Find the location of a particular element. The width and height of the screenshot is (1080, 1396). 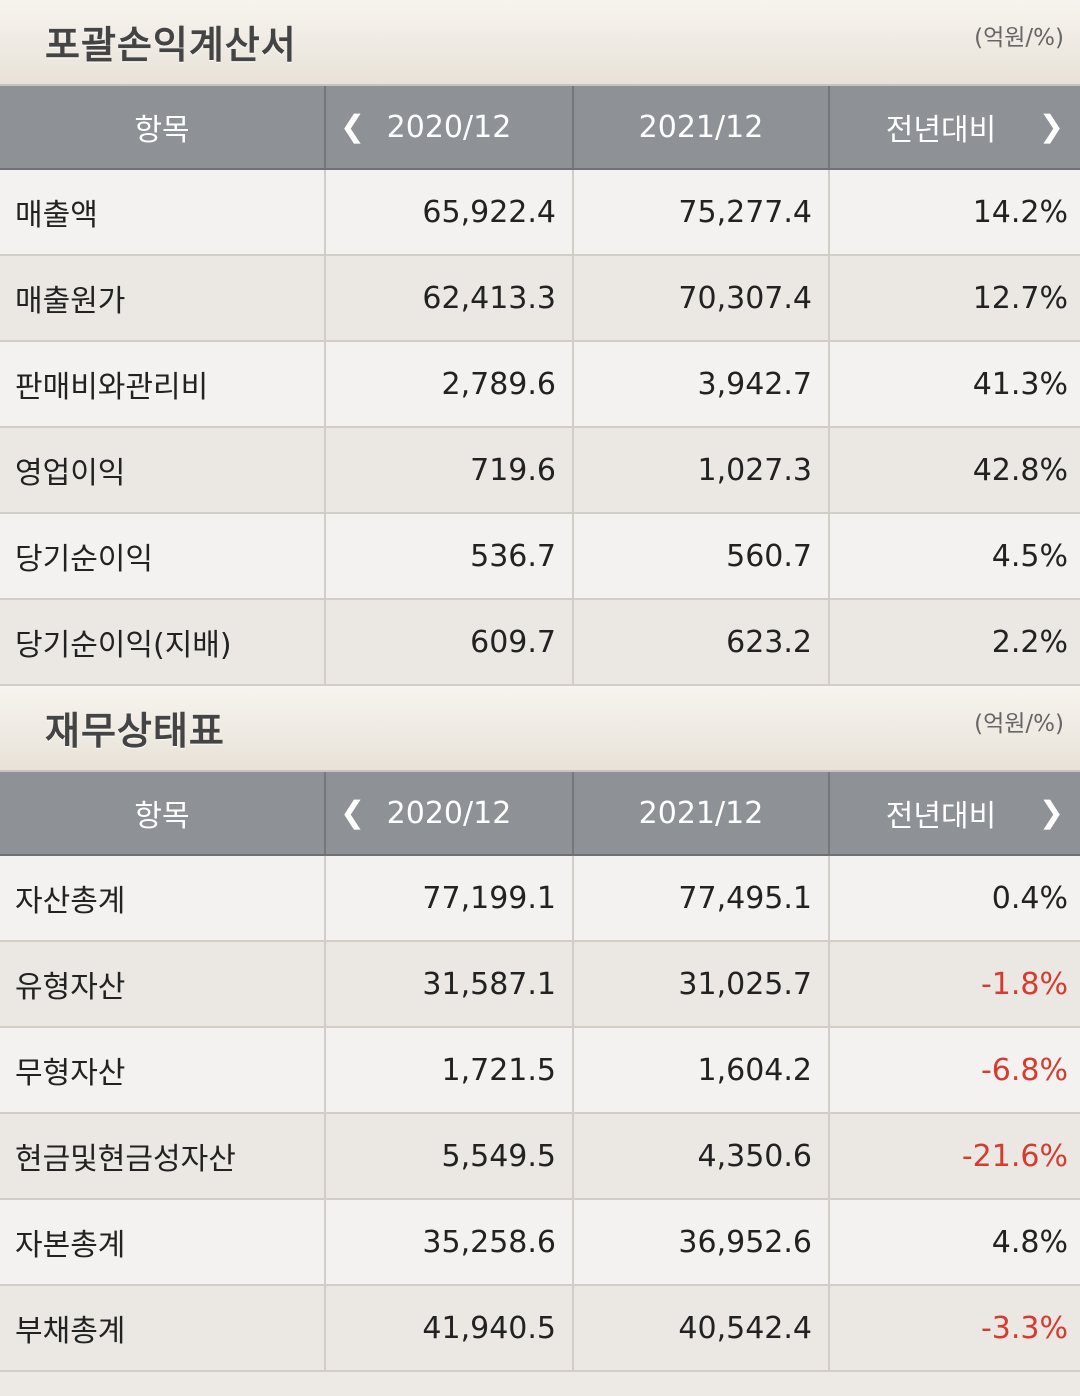

value-prev: 536.7 is located at coordinates (450, 556).